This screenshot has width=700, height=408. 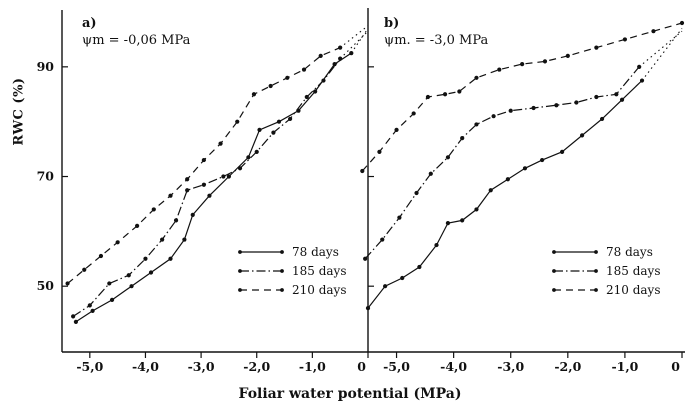 What do you see at coordinates (350, 394) in the screenshot?
I see `x-axis-label: Foliar water potential (MPa)` at bounding box center [350, 394].